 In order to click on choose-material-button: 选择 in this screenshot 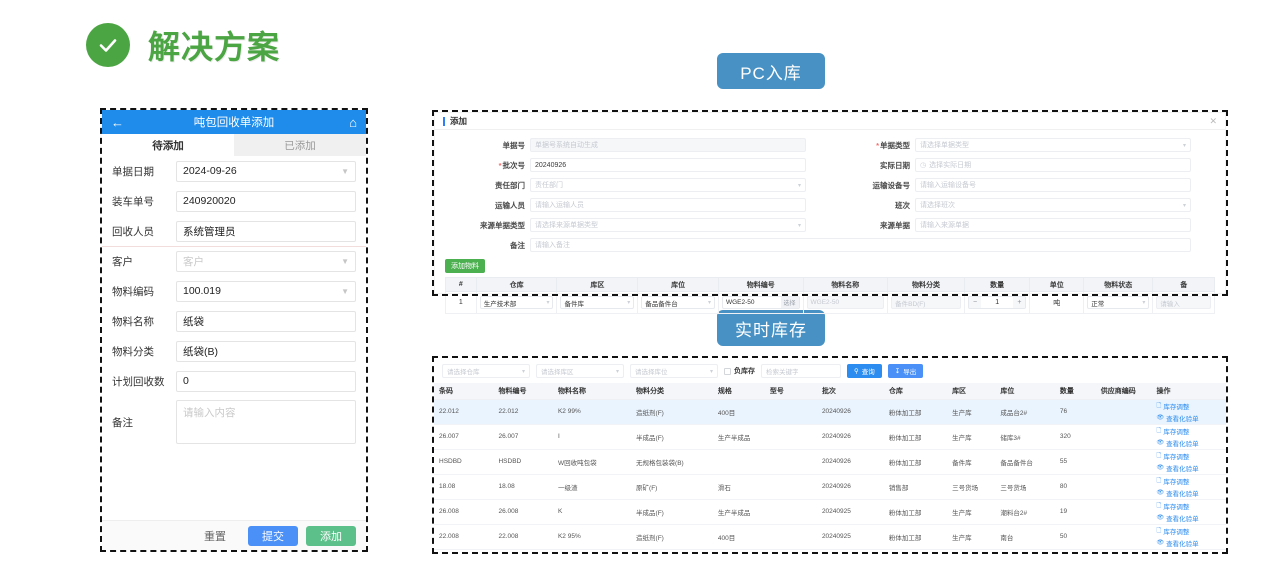, I will do `click(789, 302)`.